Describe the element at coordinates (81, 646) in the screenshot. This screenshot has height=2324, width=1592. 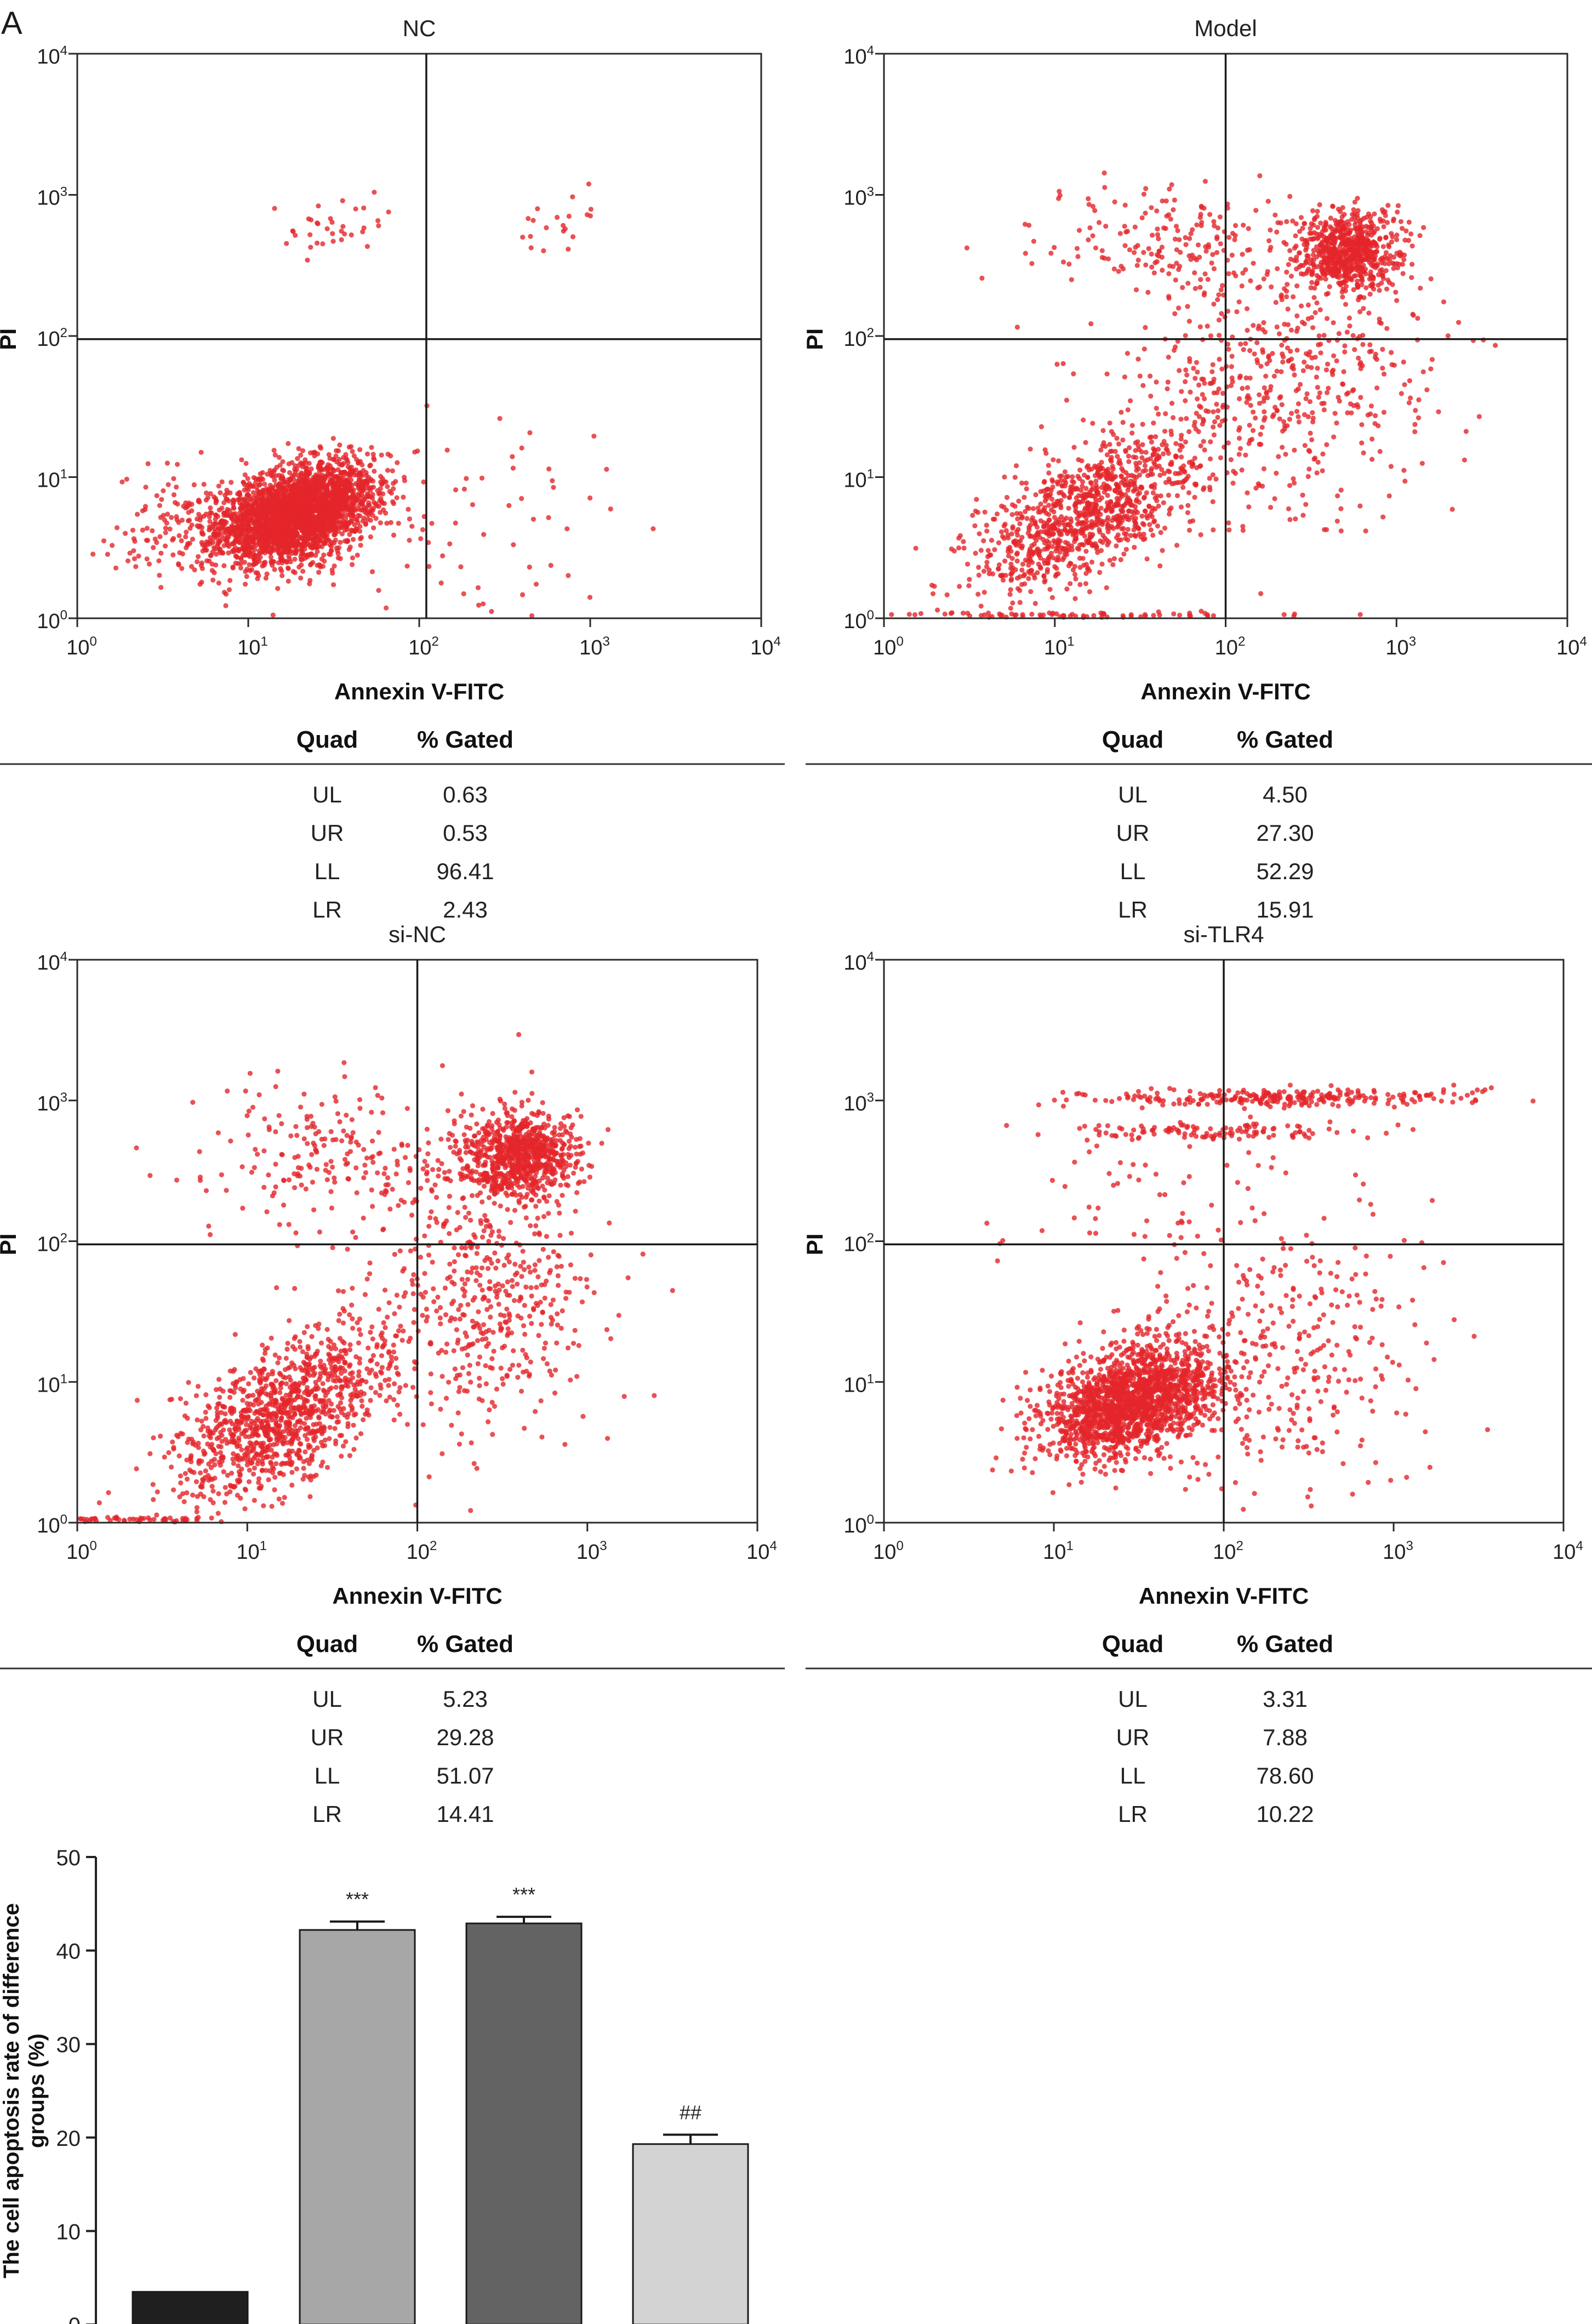
I see `x-tick-label: 10⁰` at that location.